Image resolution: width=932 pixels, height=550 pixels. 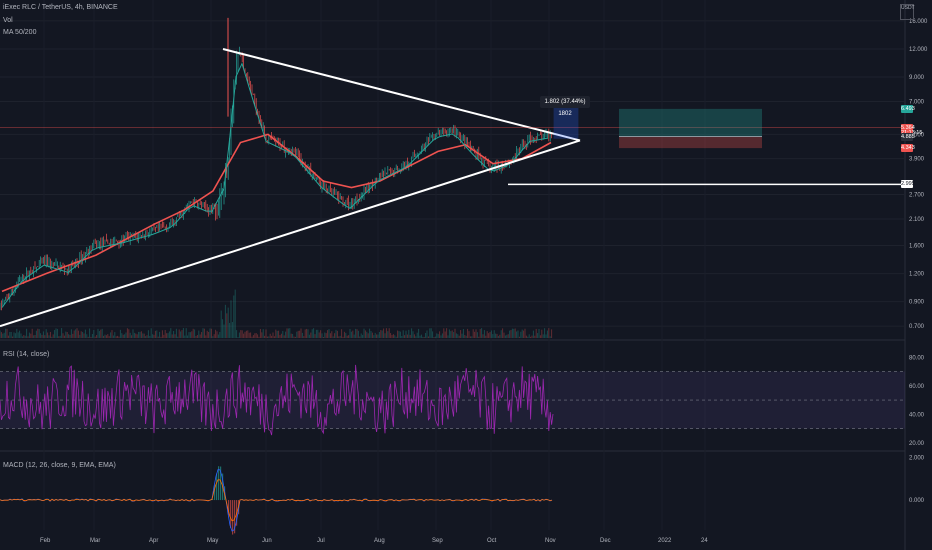 I want to click on ma-legend: MA 50/200, so click(x=20, y=32).